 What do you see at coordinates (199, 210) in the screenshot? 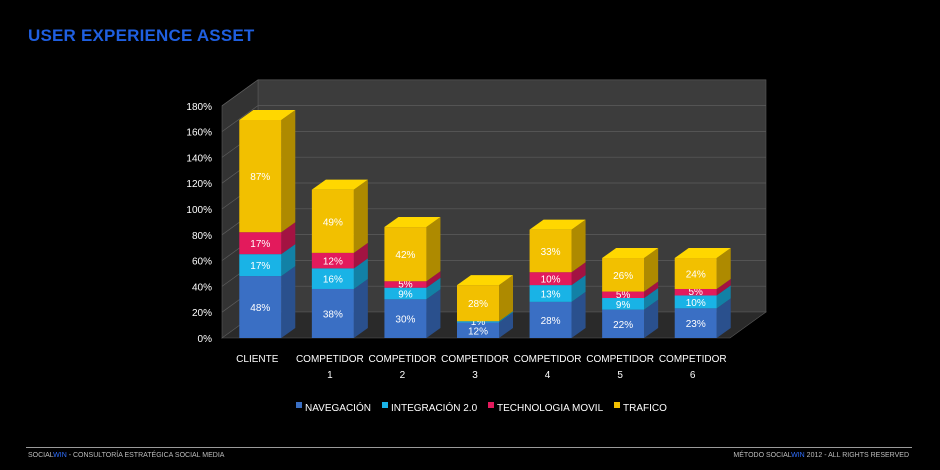
I see `y-tick-label: 100%` at bounding box center [199, 210].